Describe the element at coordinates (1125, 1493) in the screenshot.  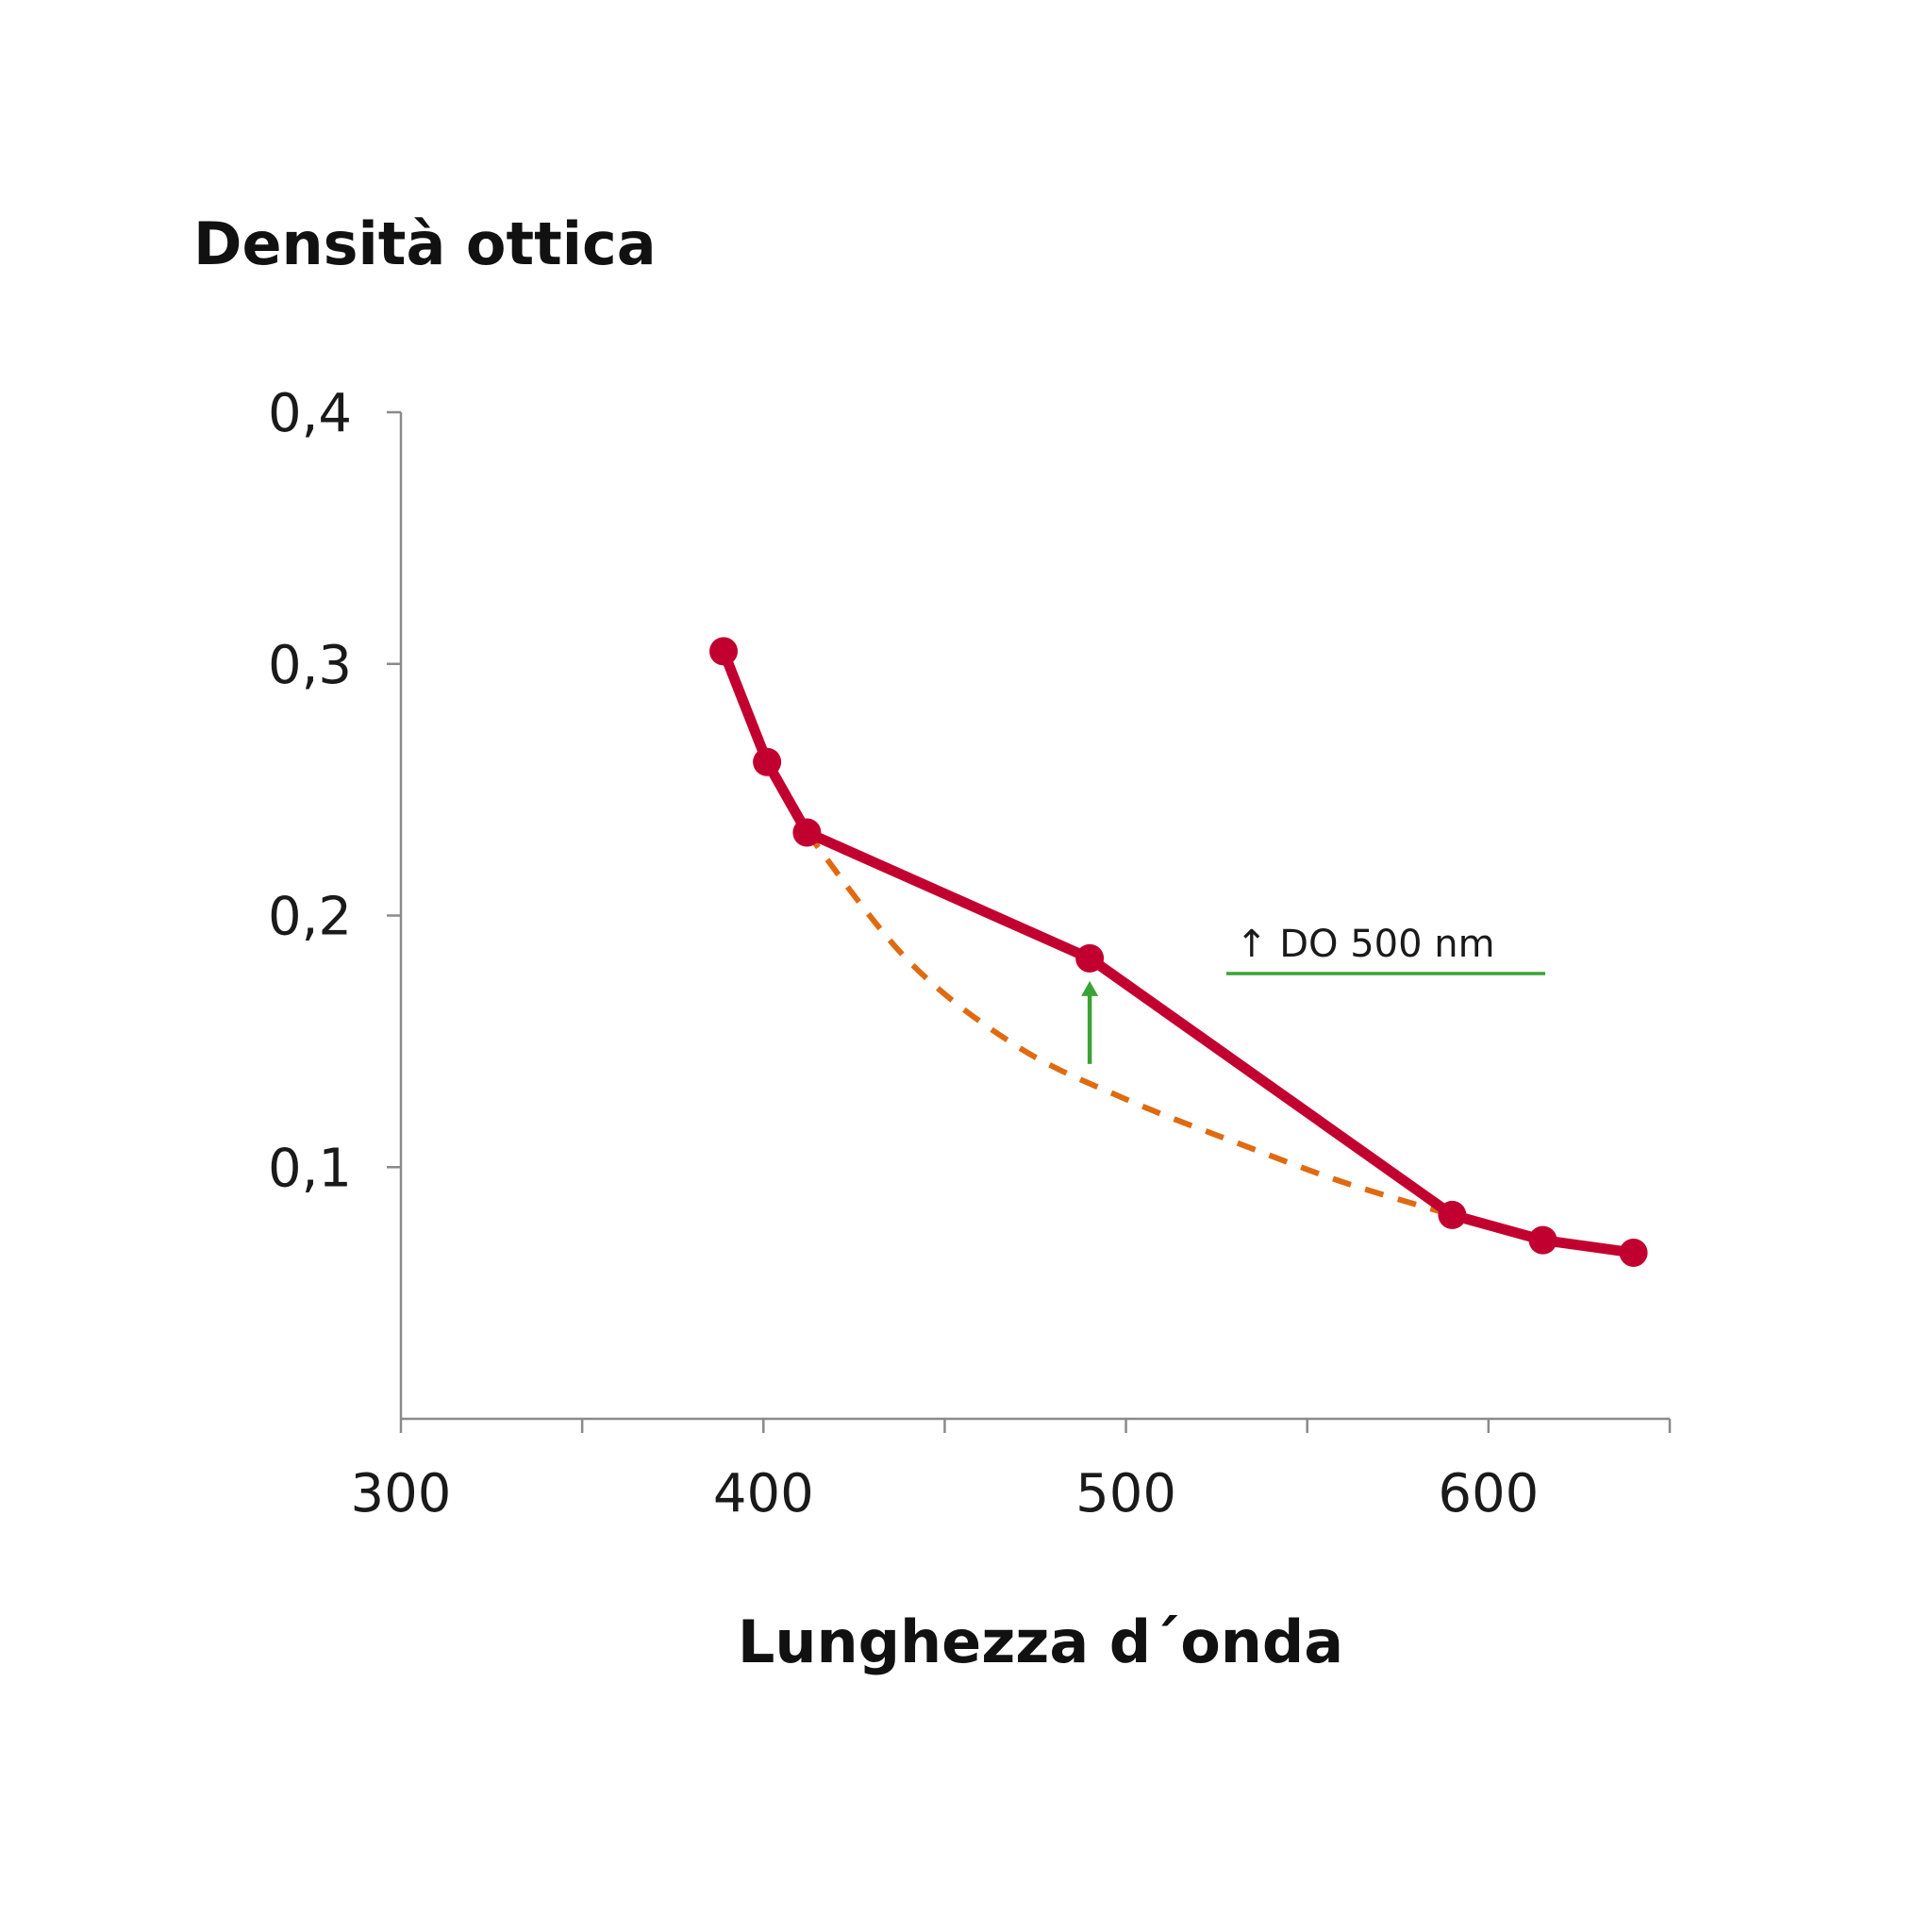
I see `x-tick-label: 500` at that location.